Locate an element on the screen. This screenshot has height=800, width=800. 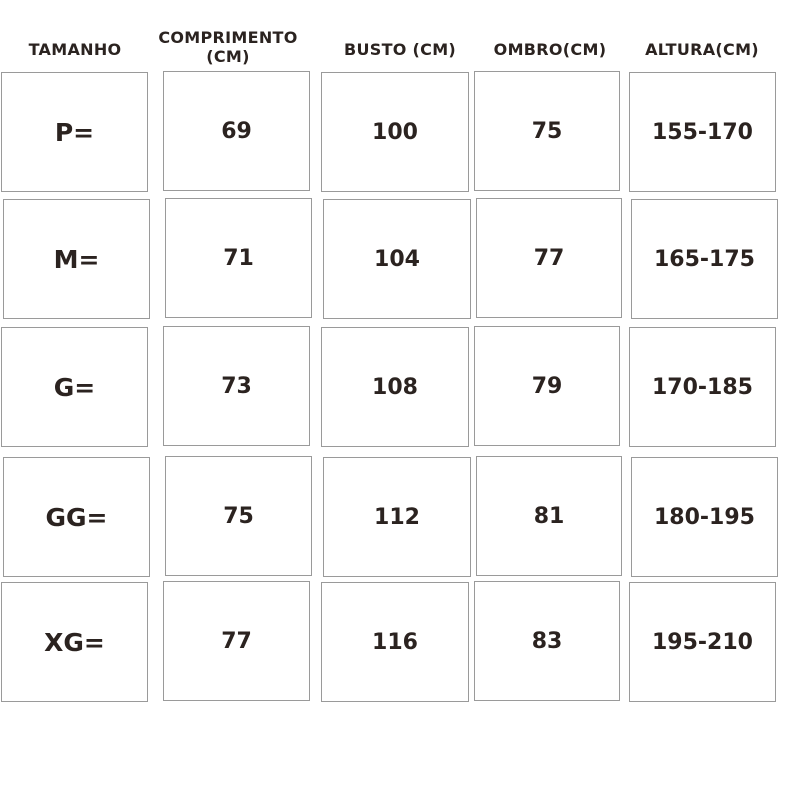
table-cell: 69 is located at coordinates (236, 131).